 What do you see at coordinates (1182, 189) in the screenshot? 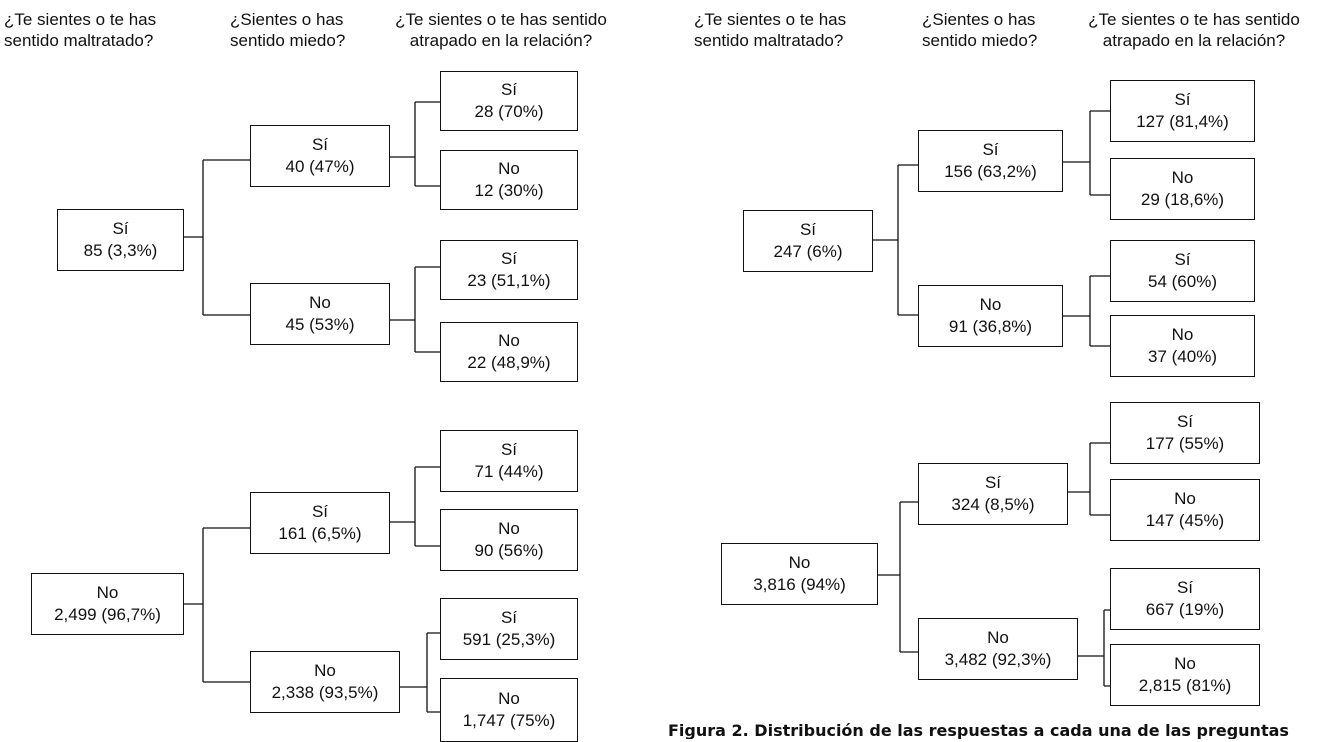
I see `right-trapped-no-node: No 29 (18,6%)` at bounding box center [1182, 189].